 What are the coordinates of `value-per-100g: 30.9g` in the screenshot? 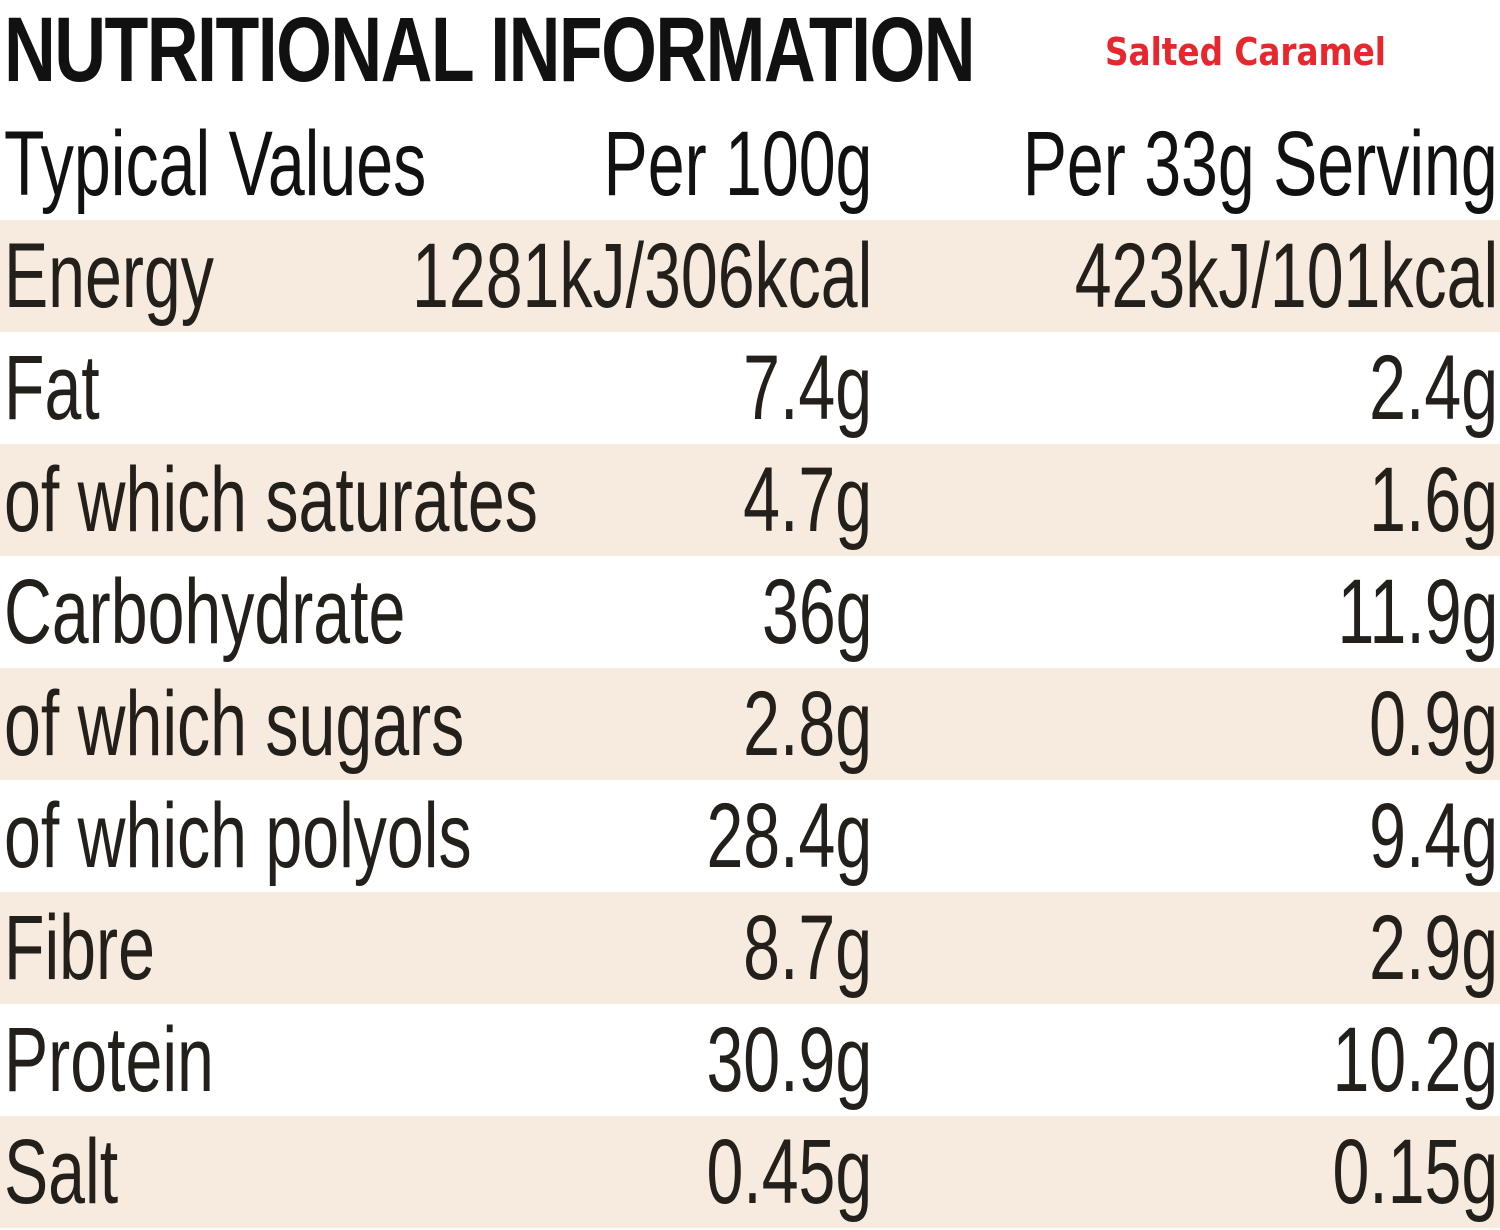 It's located at (789, 1060).